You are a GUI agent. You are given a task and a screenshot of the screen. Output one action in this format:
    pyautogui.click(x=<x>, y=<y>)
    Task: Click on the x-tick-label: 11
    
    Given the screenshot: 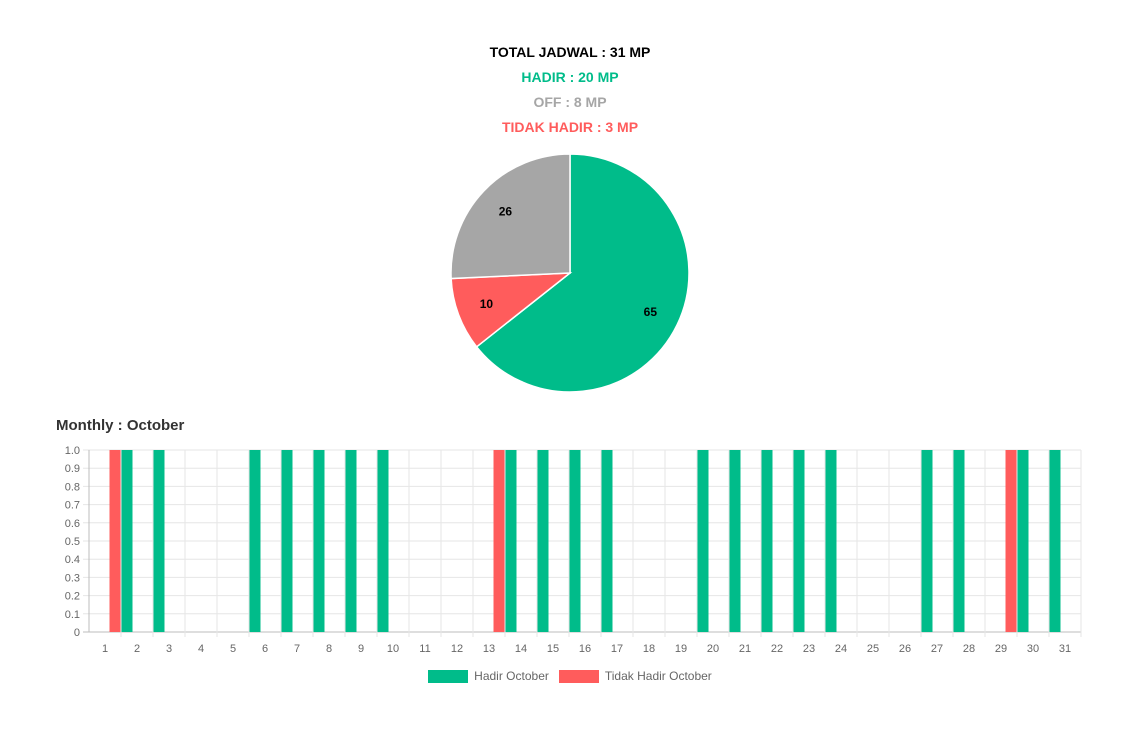 What is the action you would take?
    pyautogui.click(x=424, y=649)
    